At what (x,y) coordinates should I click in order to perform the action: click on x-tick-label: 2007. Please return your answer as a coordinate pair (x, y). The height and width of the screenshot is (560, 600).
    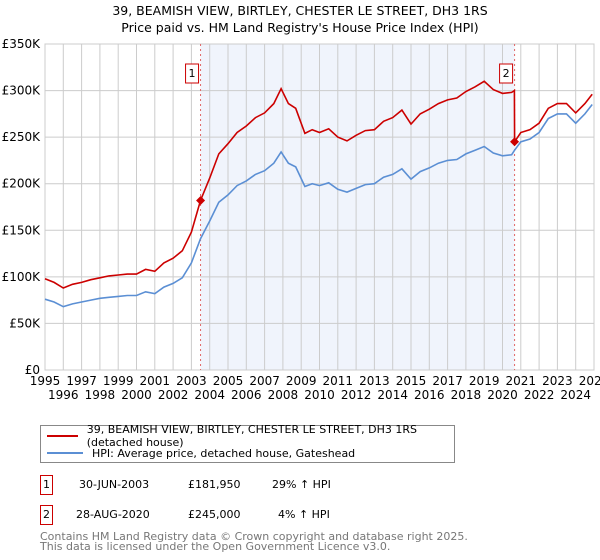
    Looking at the image, I should click on (264, 381).